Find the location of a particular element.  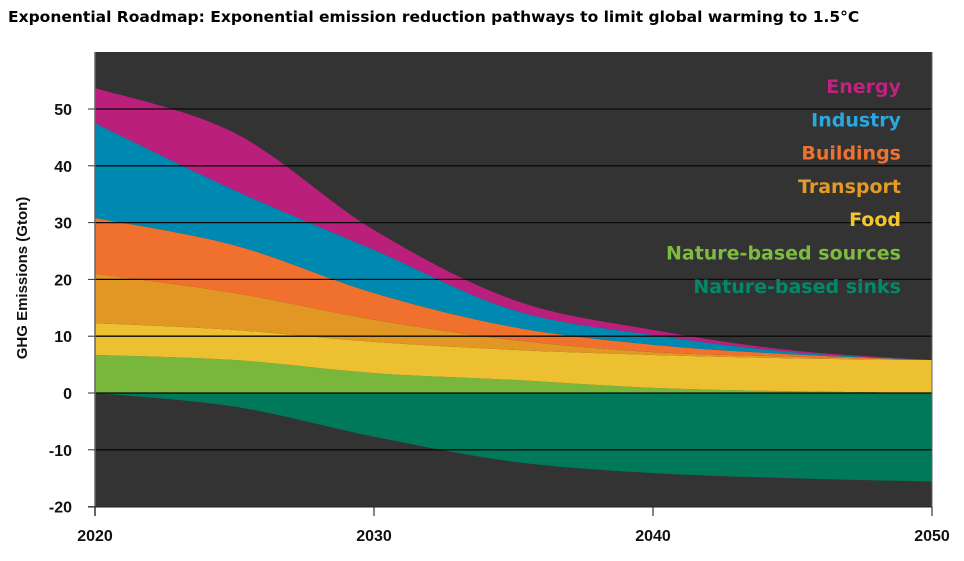

x-tick-label: 2020 is located at coordinates (95, 536).